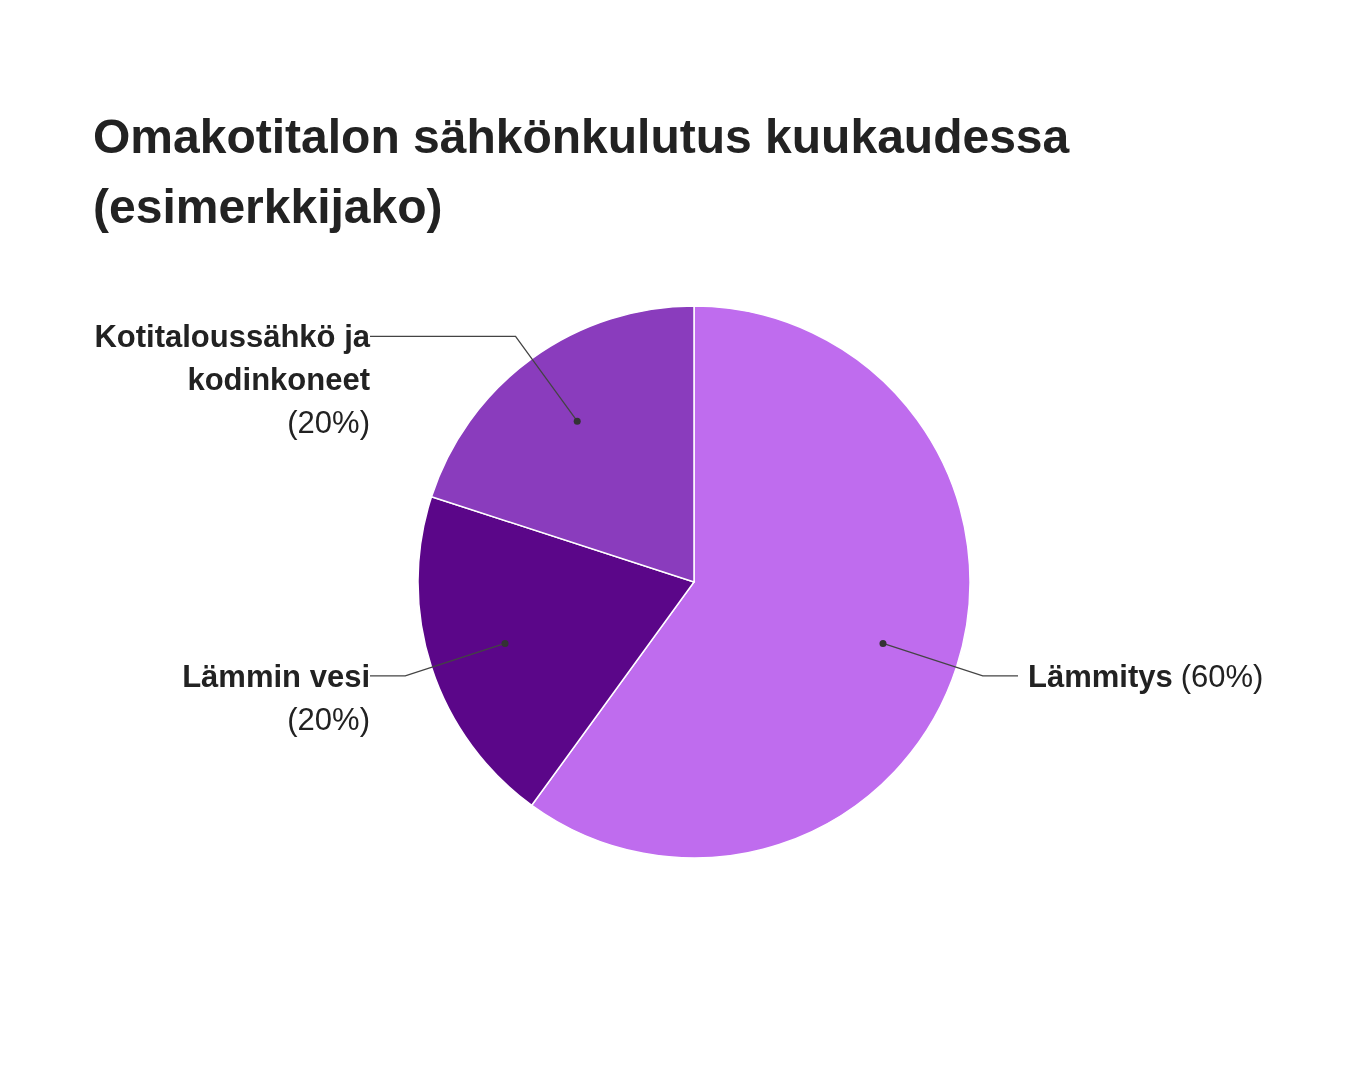  I want to click on slice-label: Kotitaloussähkö ja kodinkoneet, so click(232, 358).